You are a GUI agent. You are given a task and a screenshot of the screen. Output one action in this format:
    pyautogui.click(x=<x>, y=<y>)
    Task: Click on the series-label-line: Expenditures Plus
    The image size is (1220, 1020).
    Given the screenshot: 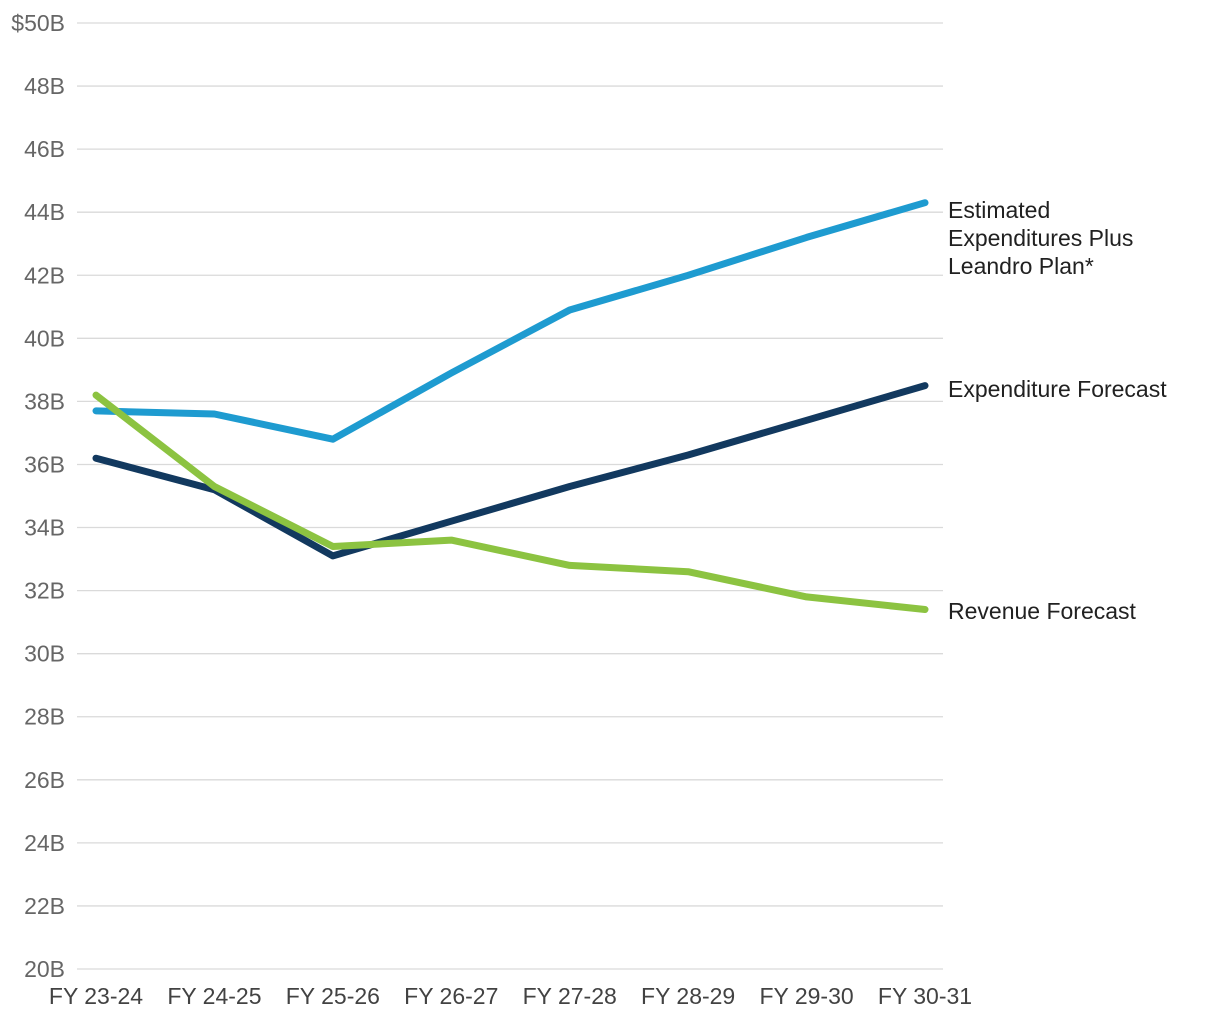 What is the action you would take?
    pyautogui.click(x=1041, y=238)
    